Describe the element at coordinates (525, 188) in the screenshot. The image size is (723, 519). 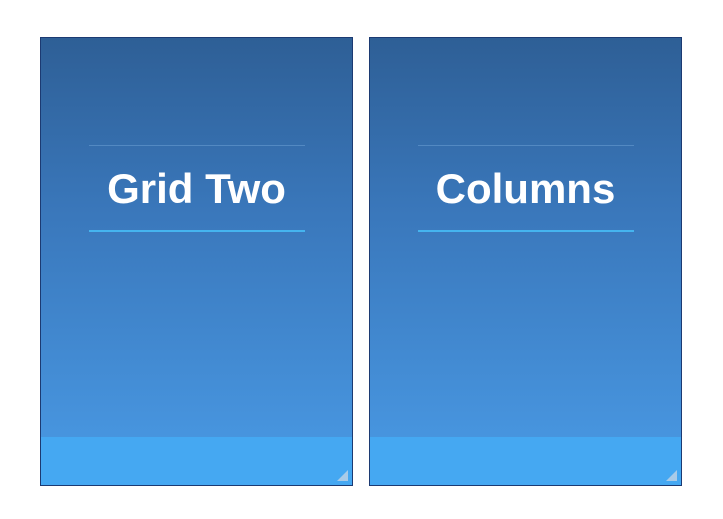
I see `panel-title: Columns` at that location.